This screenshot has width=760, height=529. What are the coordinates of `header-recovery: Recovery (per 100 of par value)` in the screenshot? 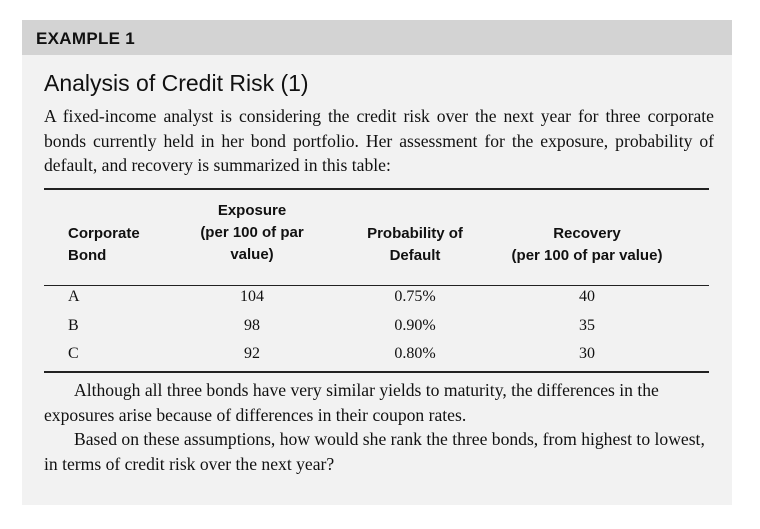 It's located at (587, 245).